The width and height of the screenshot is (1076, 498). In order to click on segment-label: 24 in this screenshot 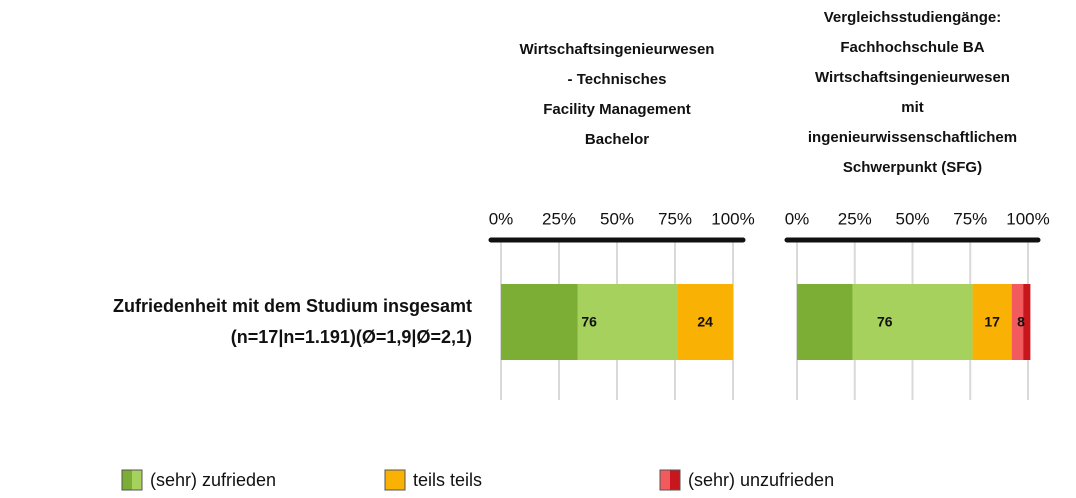, I will do `click(705, 322)`.